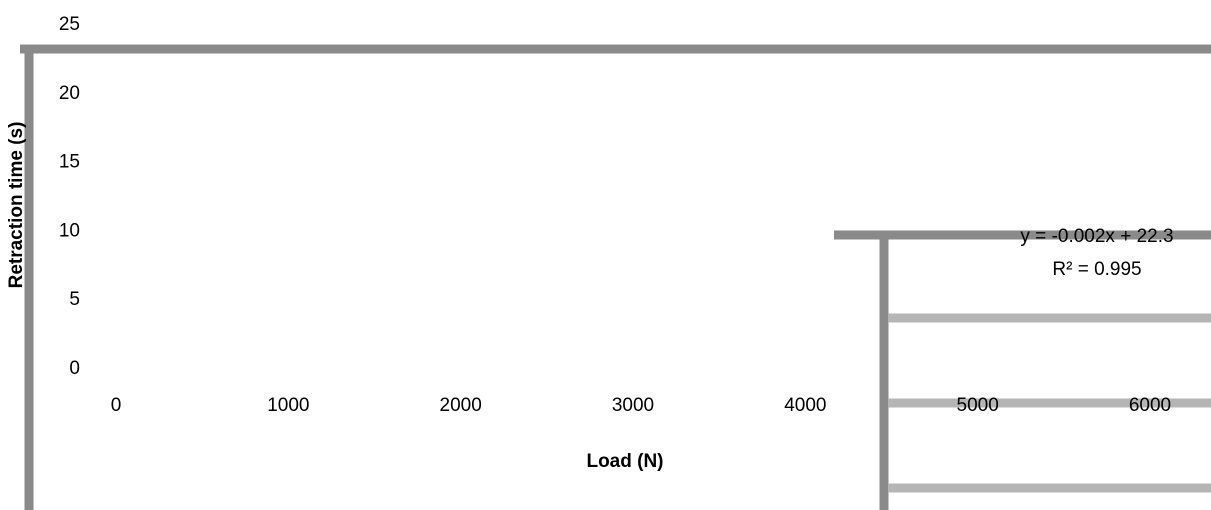  What do you see at coordinates (461, 405) in the screenshot?
I see `x-tick-label: 2000` at bounding box center [461, 405].